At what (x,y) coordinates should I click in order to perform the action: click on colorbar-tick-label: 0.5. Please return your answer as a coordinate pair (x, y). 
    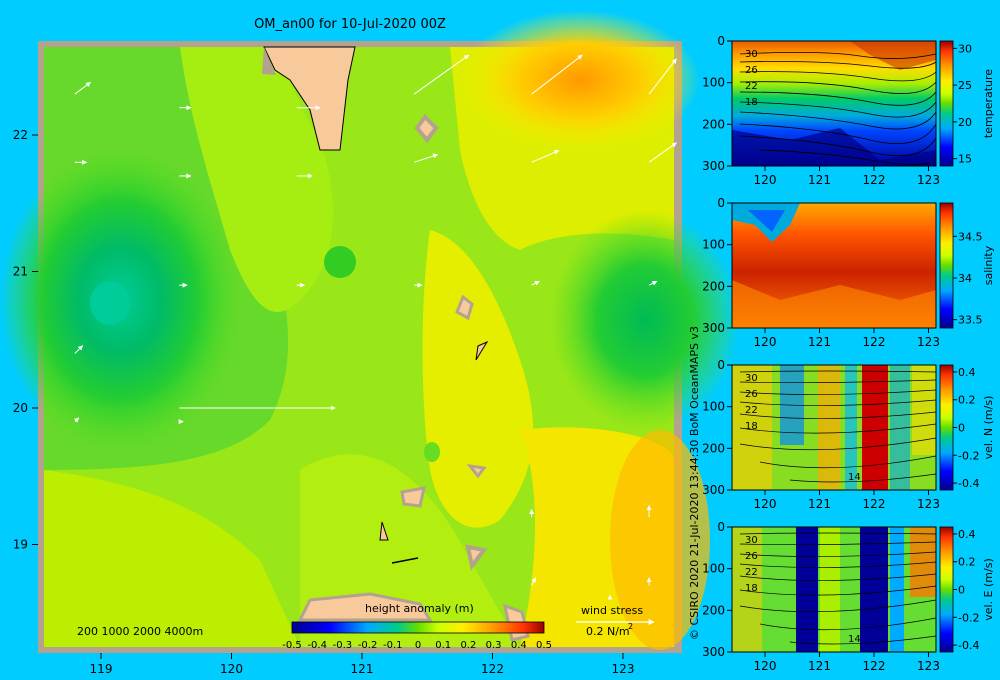
    Looking at the image, I should click on (544, 645).